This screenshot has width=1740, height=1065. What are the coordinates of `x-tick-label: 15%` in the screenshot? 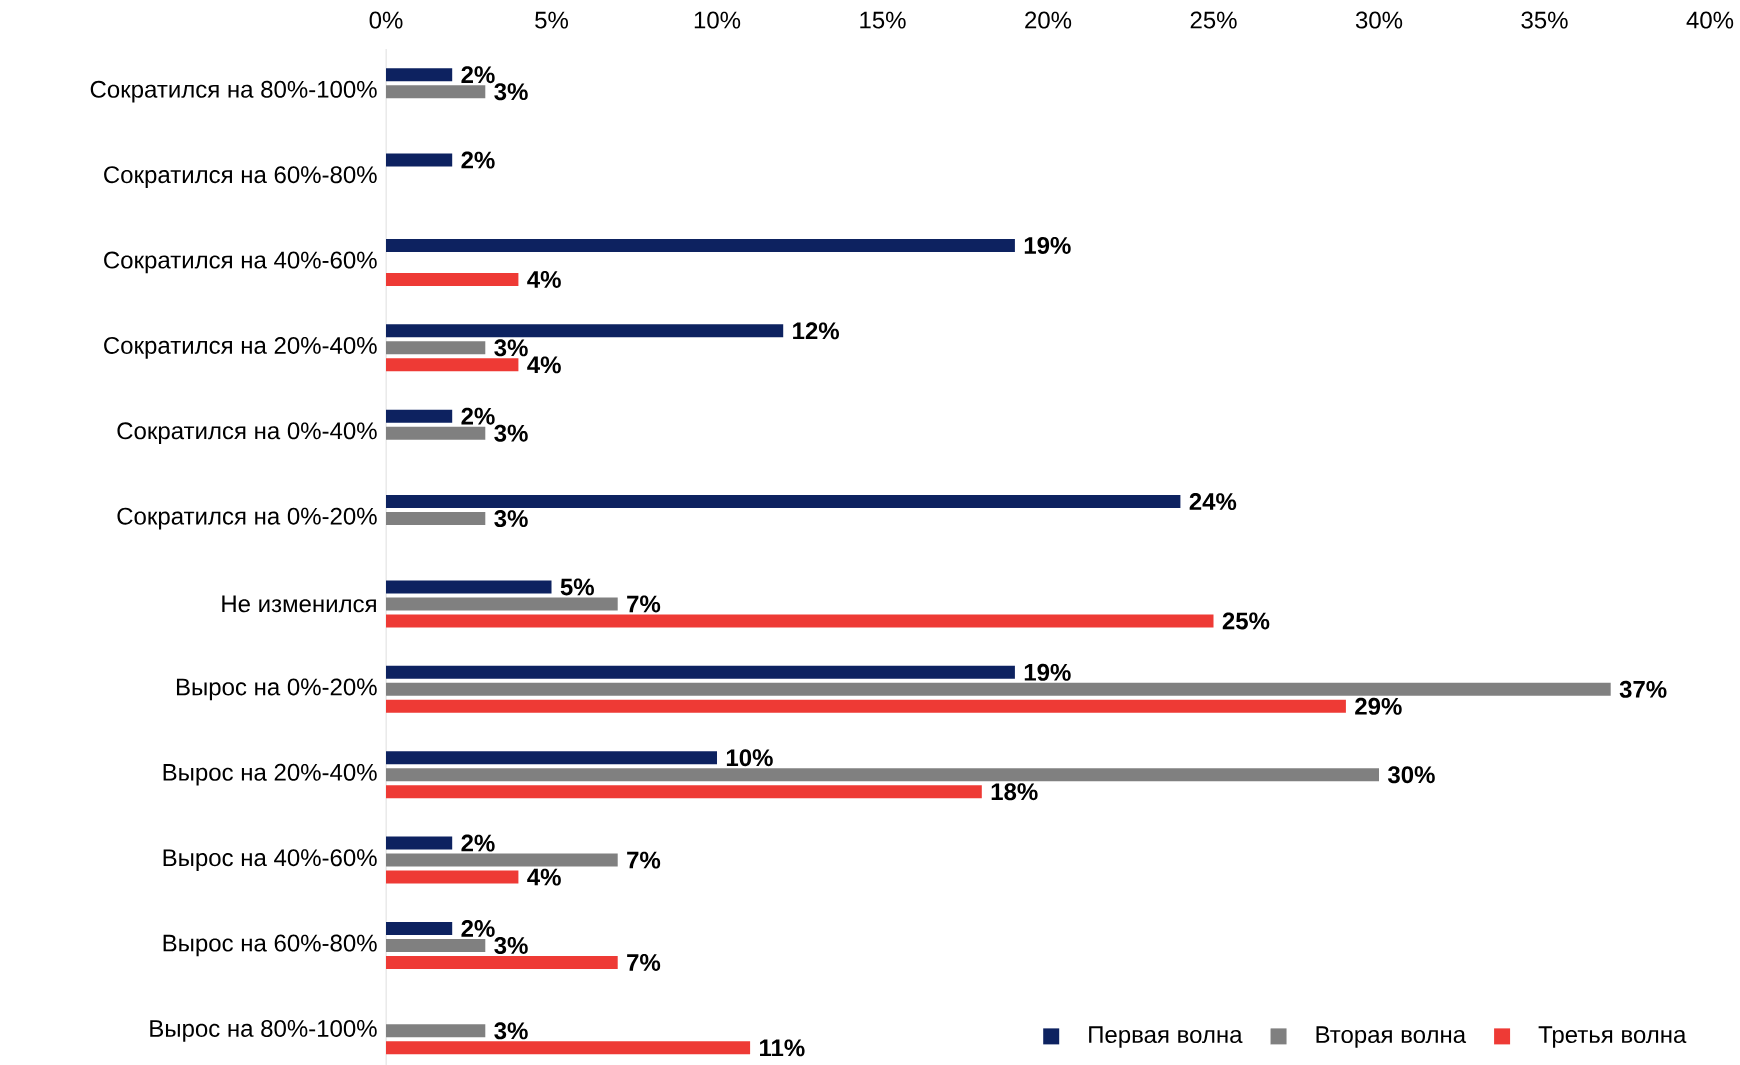 It's located at (883, 20).